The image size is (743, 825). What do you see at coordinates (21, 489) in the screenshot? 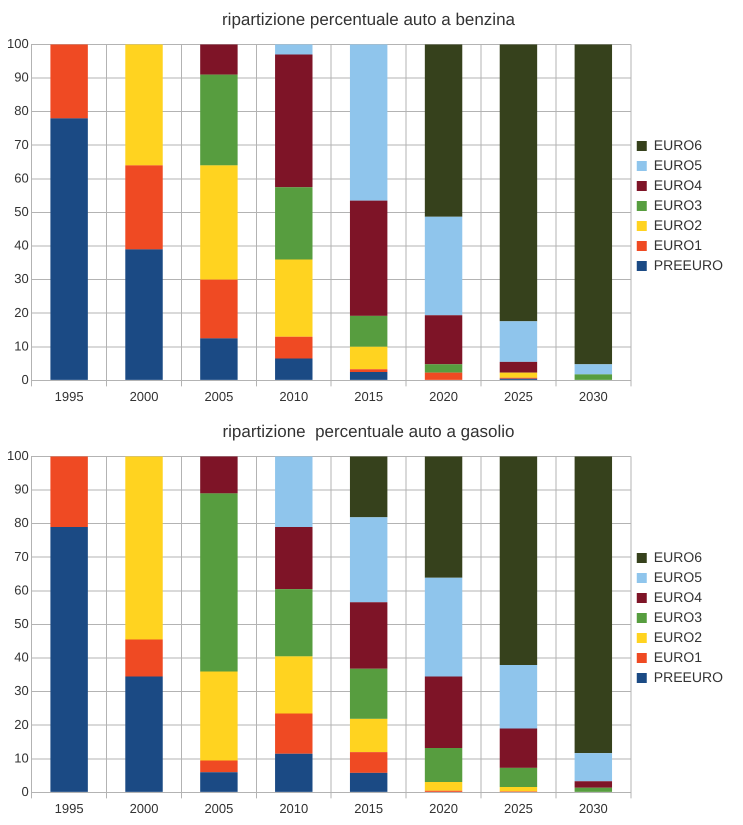
I see `y-tick-label: 90` at bounding box center [21, 489].